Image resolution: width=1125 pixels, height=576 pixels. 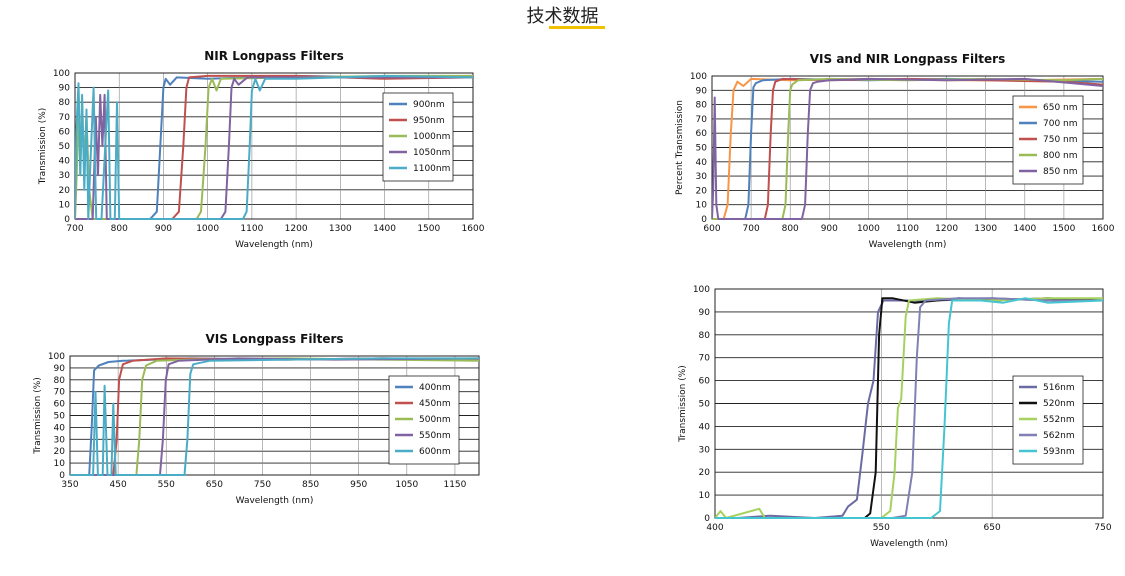 I want to click on legend-label: 950nm, so click(x=429, y=121).